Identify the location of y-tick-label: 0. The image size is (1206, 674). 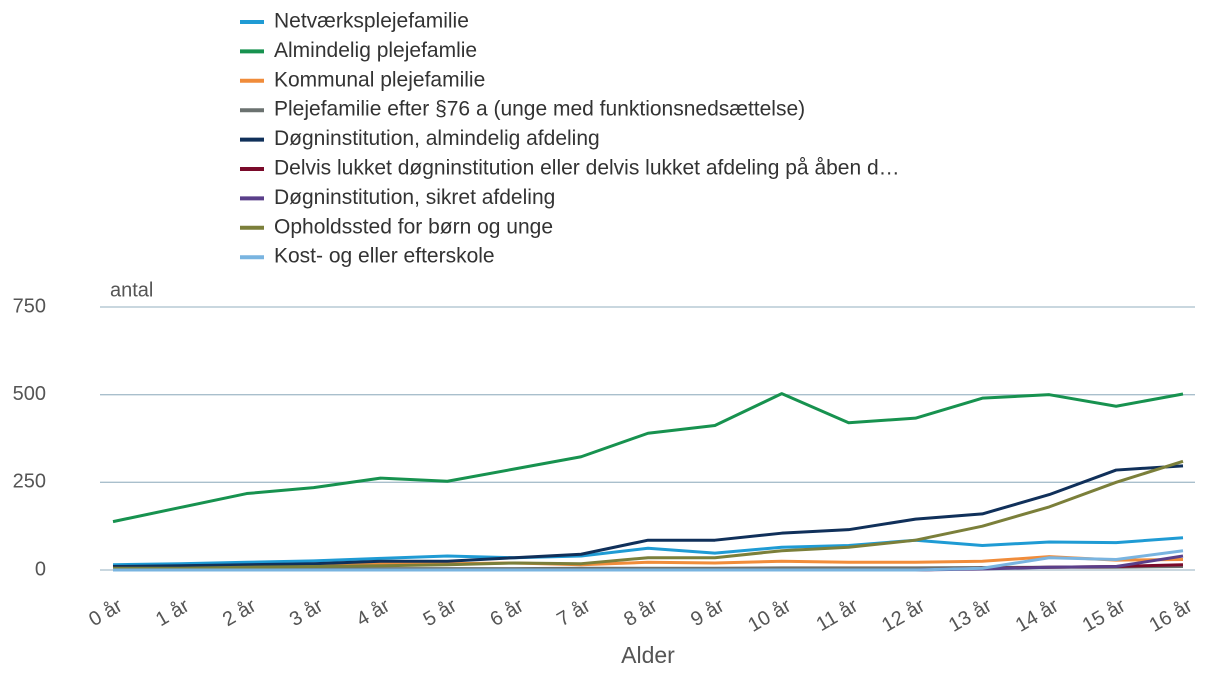
(40, 569).